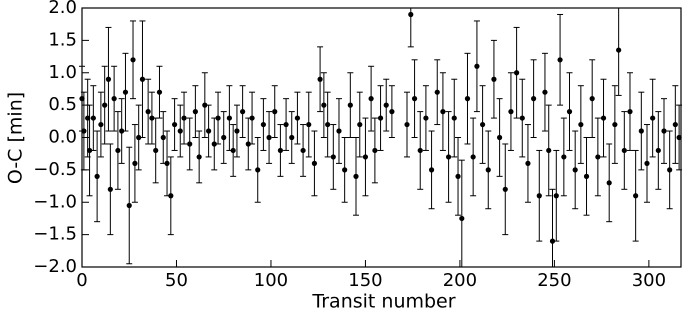 Image resolution: width=682 pixels, height=320 pixels. What do you see at coordinates (62, 137) in the screenshot?
I see `y-tick-label: 0.0` at bounding box center [62, 137].